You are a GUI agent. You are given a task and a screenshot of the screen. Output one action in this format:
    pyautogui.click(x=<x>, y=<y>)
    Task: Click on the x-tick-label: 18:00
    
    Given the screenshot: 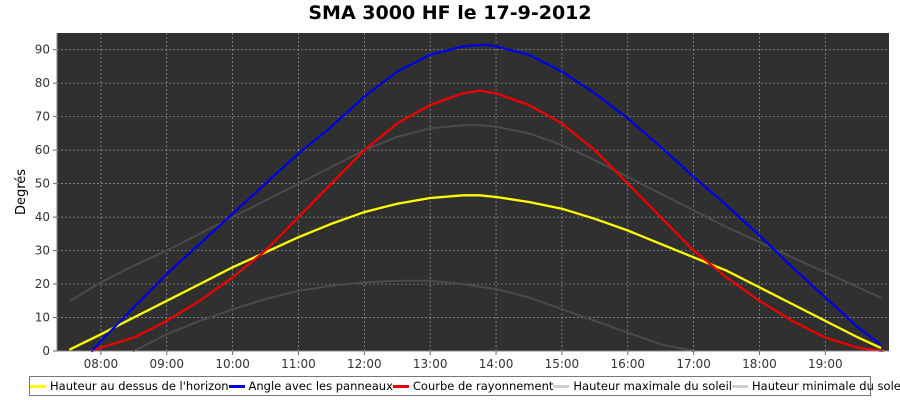 What is the action you would take?
    pyautogui.click(x=759, y=364)
    